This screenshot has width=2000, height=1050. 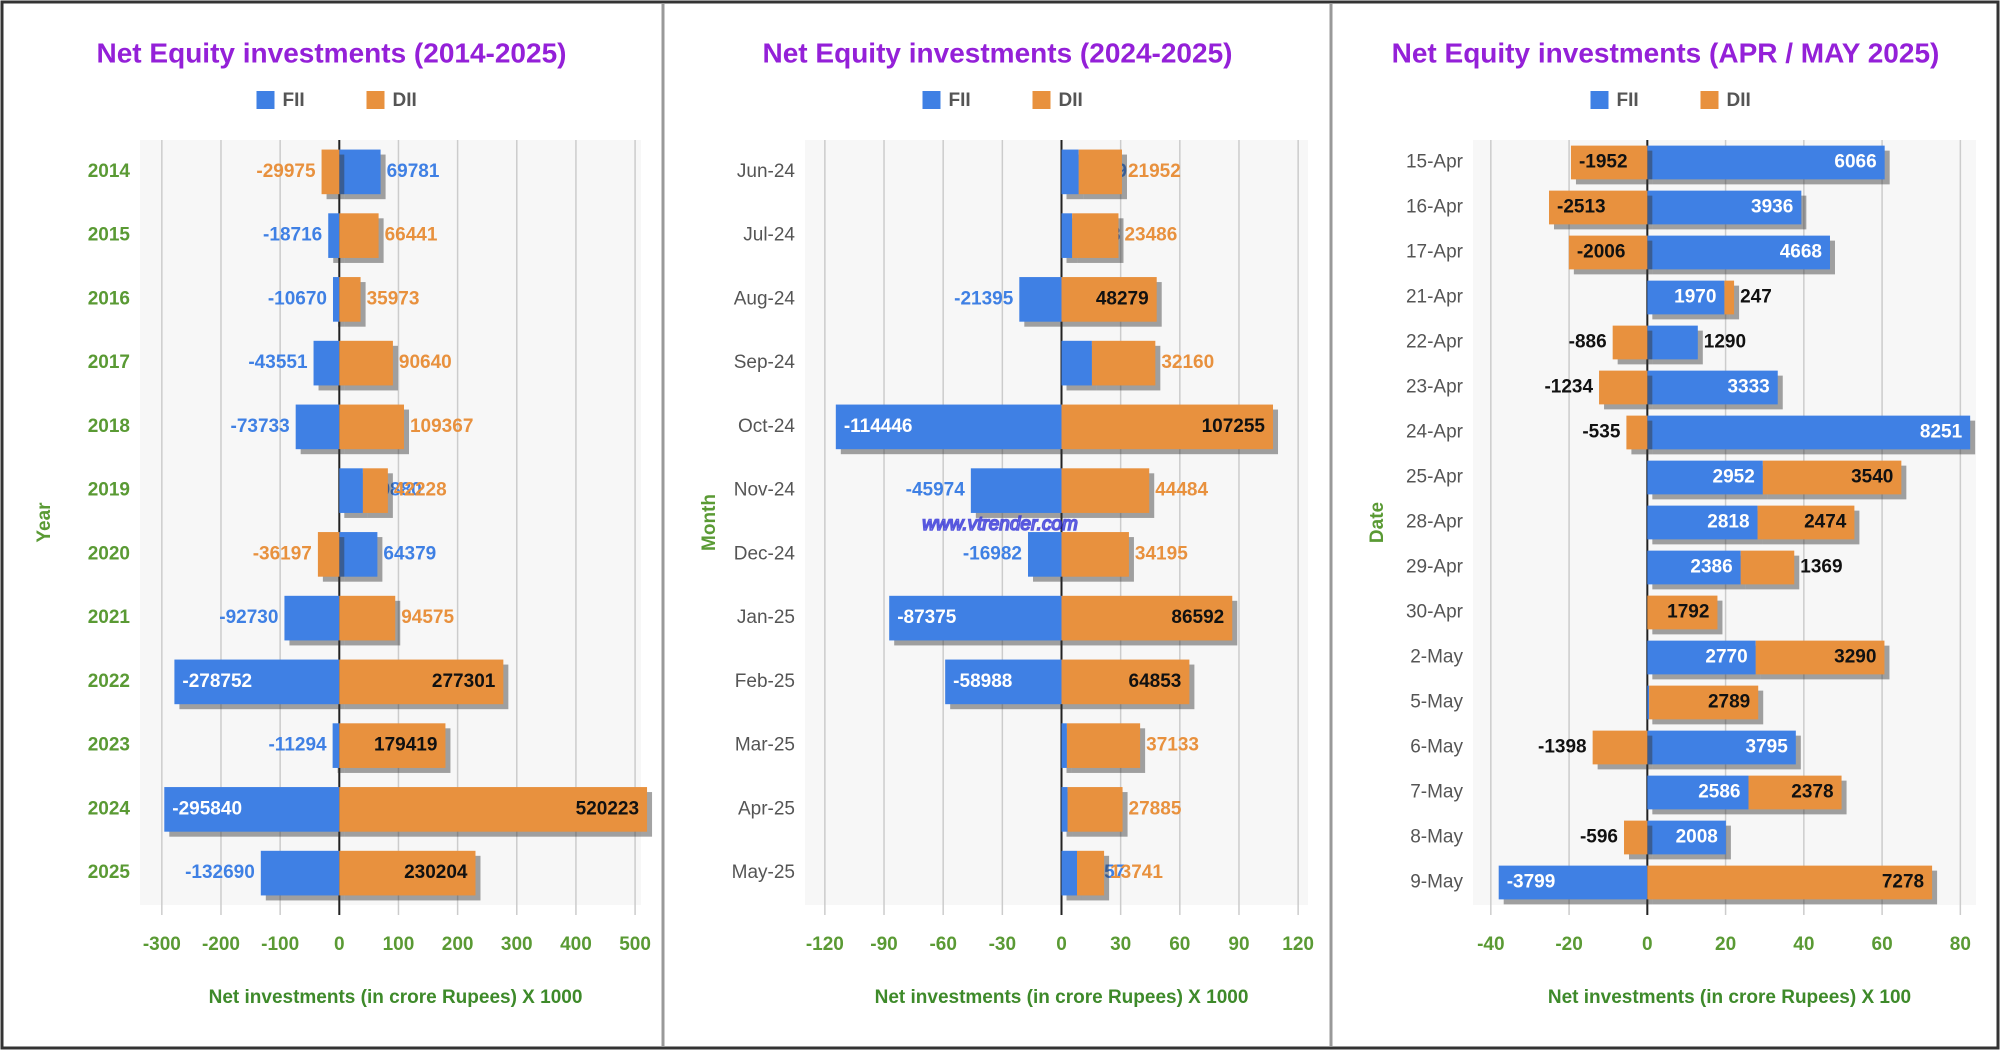 I want to click on data-label: 64853, so click(x=1155, y=681).